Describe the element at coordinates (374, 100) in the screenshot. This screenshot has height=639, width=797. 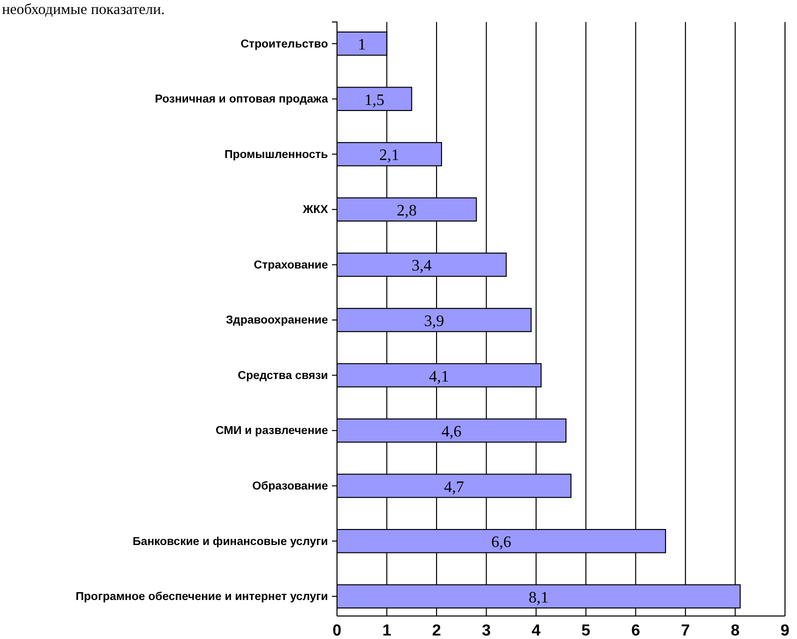
I see `data-label: 1,5` at that location.